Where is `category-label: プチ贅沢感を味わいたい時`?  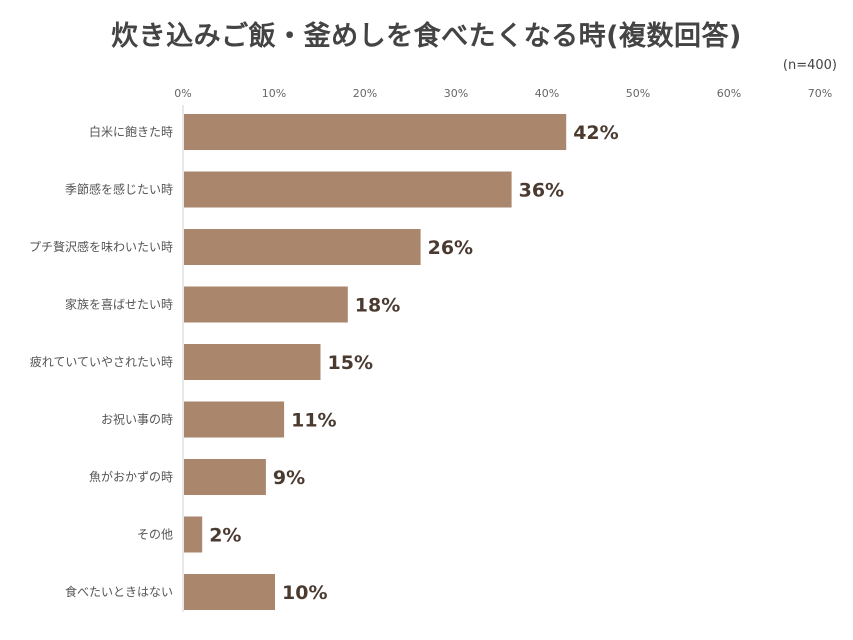
category-label: プチ贅沢感を味わいたい時 is located at coordinates (101, 246).